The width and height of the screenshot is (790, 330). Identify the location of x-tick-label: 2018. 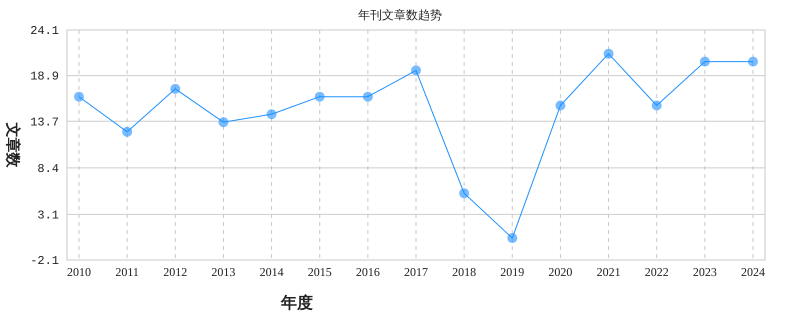
(464, 272).